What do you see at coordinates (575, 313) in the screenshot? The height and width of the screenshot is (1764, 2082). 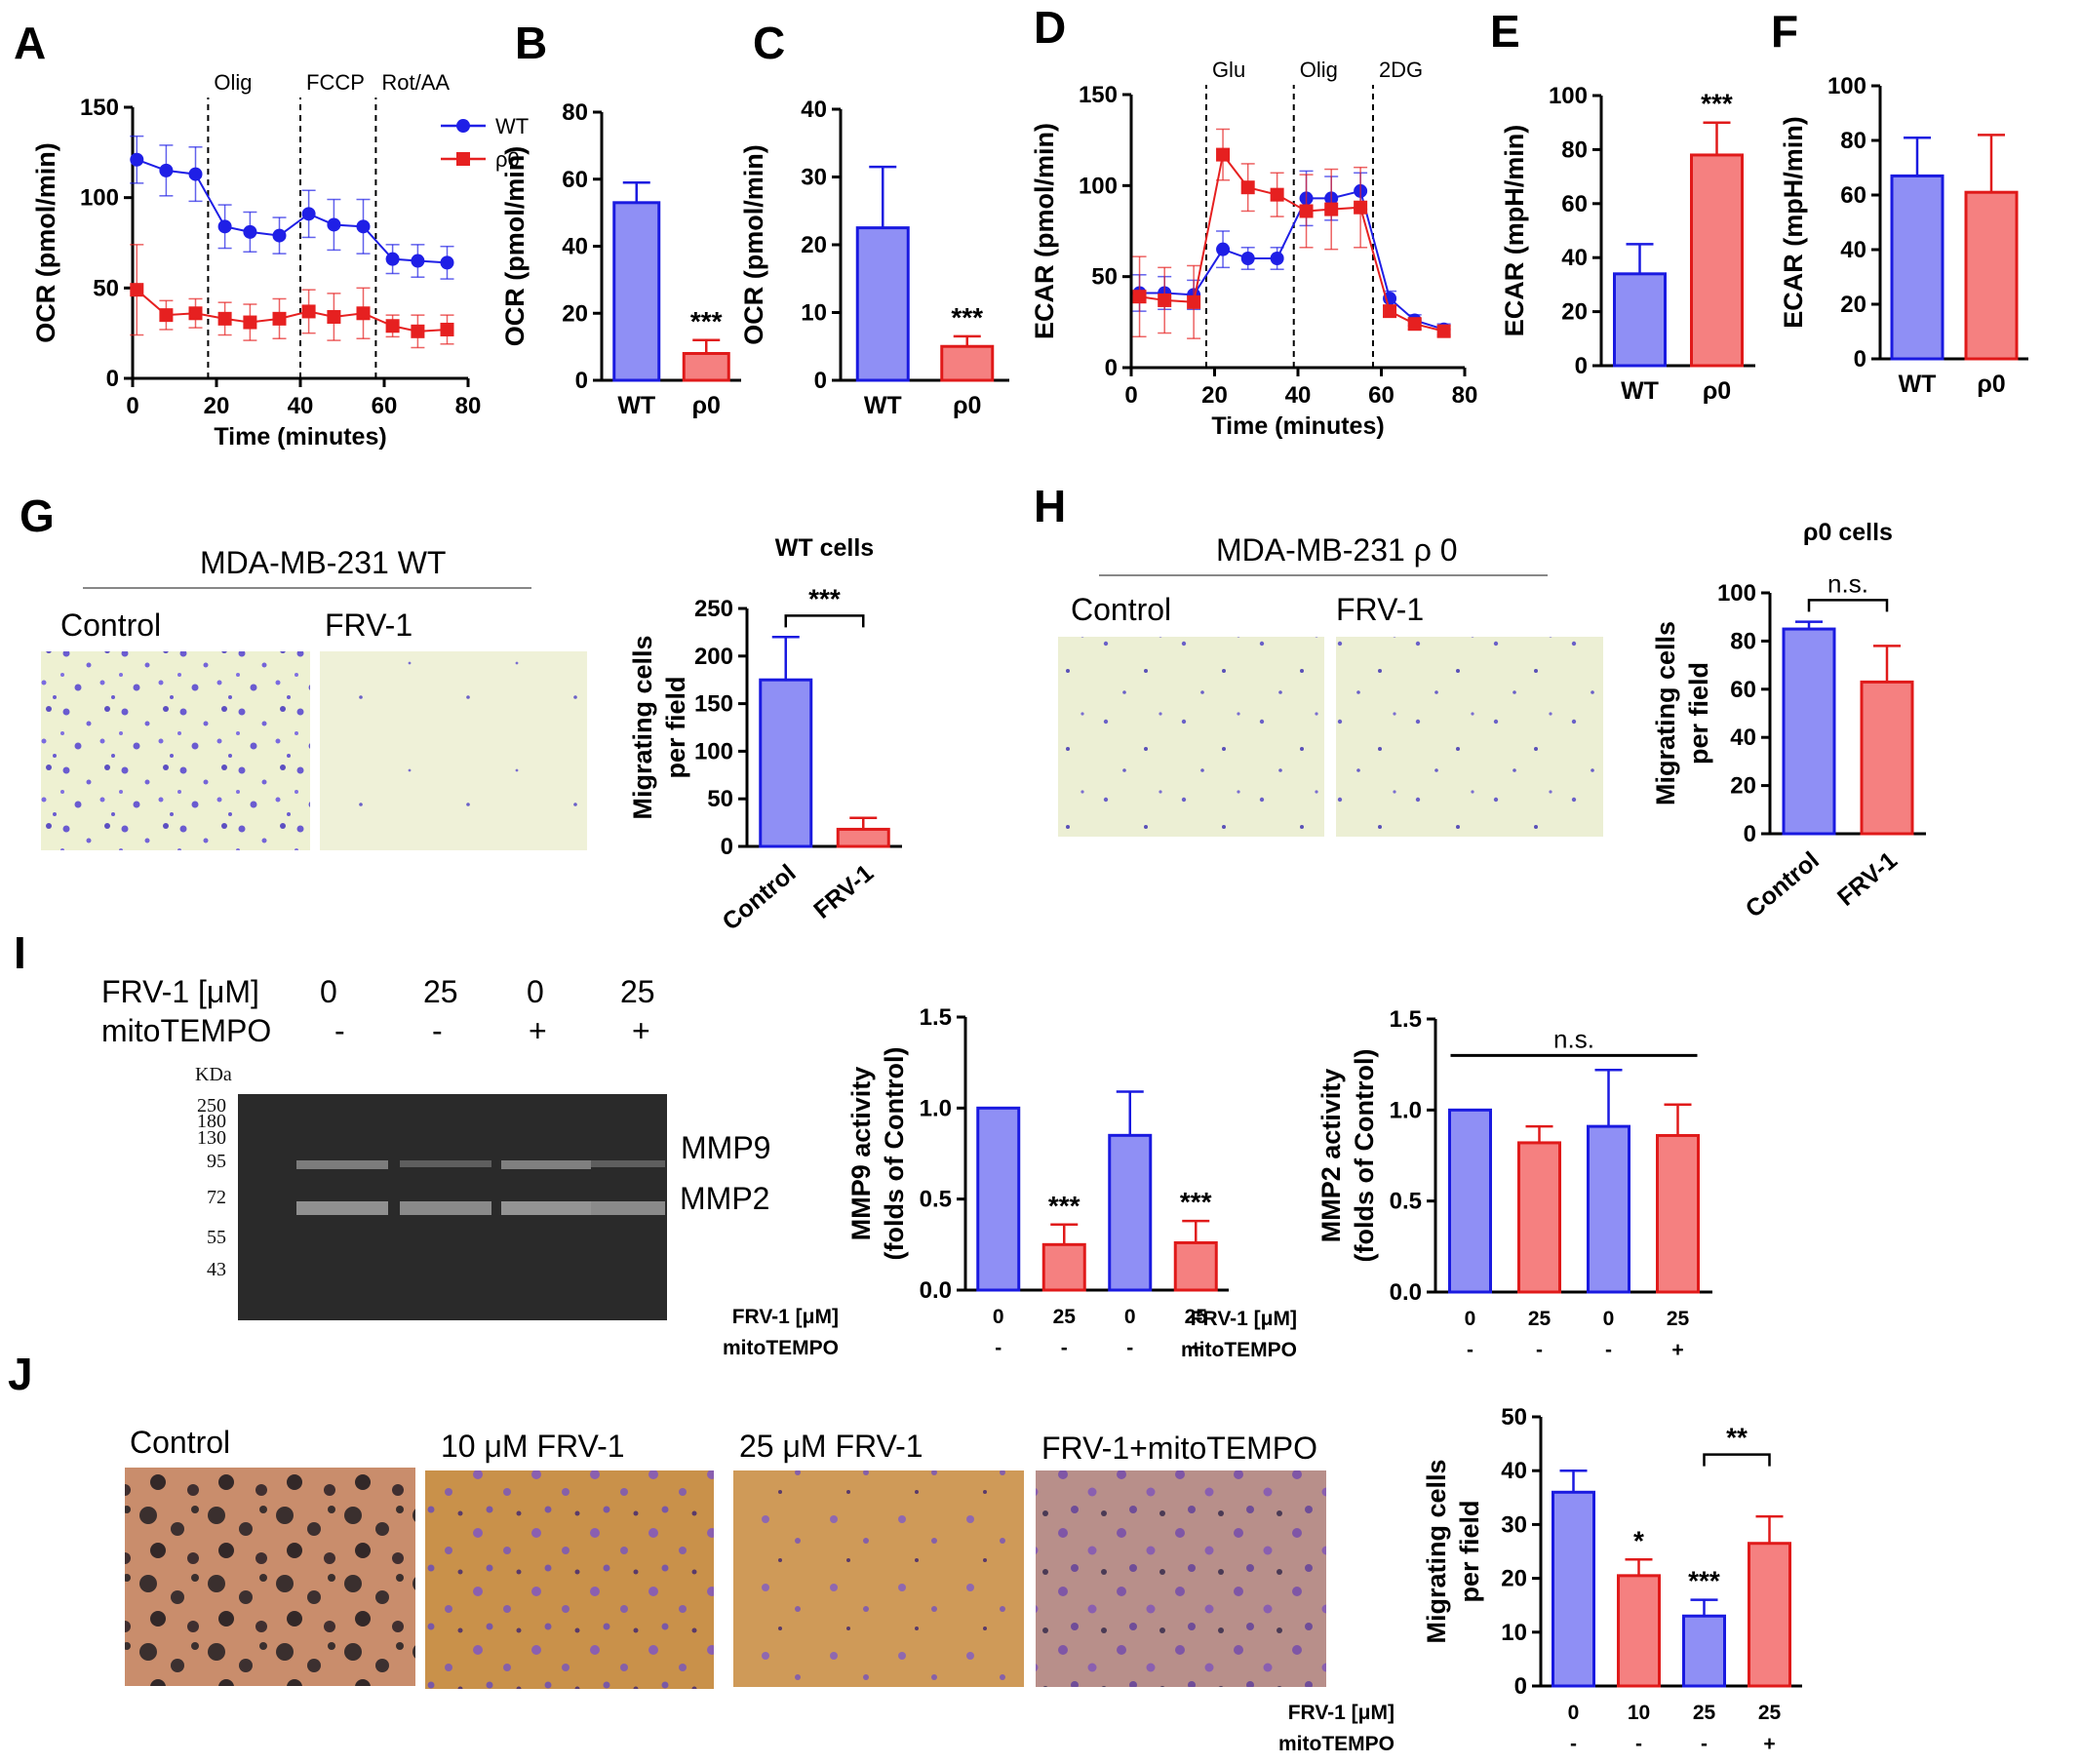 I see `chart-b-y-tick-label: 20` at bounding box center [575, 313].